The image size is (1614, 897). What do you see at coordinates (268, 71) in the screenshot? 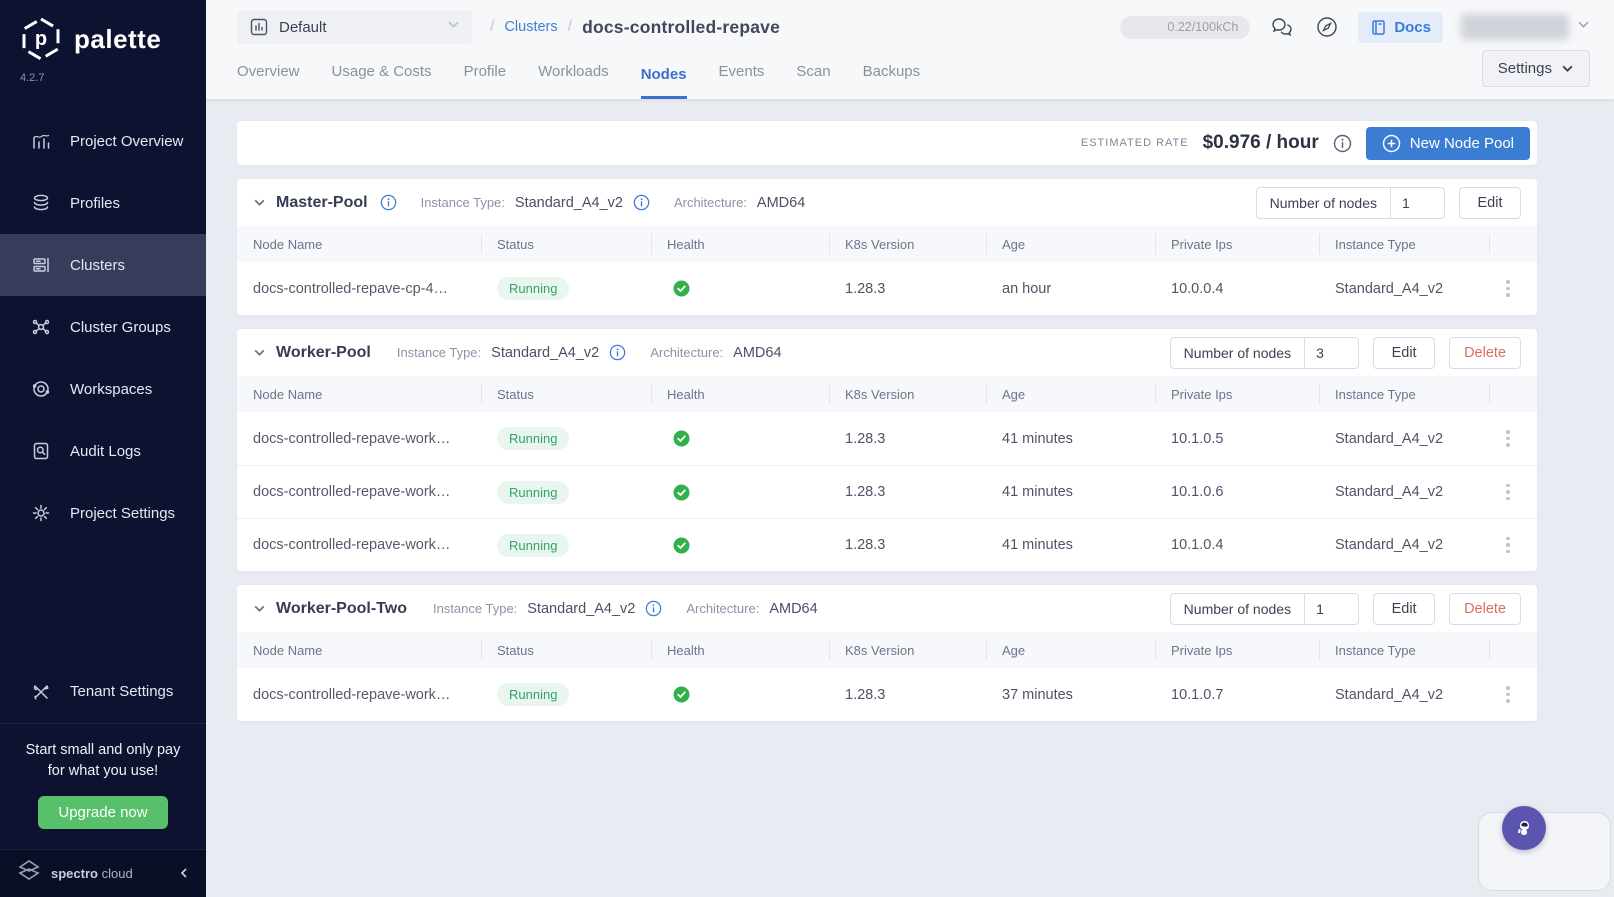
I see `tab-overview: Overview` at bounding box center [268, 71].